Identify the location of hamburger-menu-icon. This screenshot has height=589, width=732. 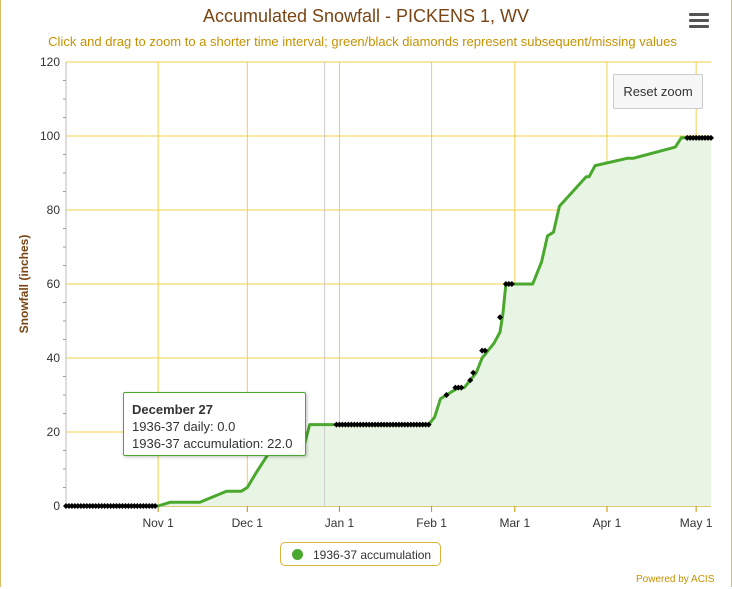
(699, 21).